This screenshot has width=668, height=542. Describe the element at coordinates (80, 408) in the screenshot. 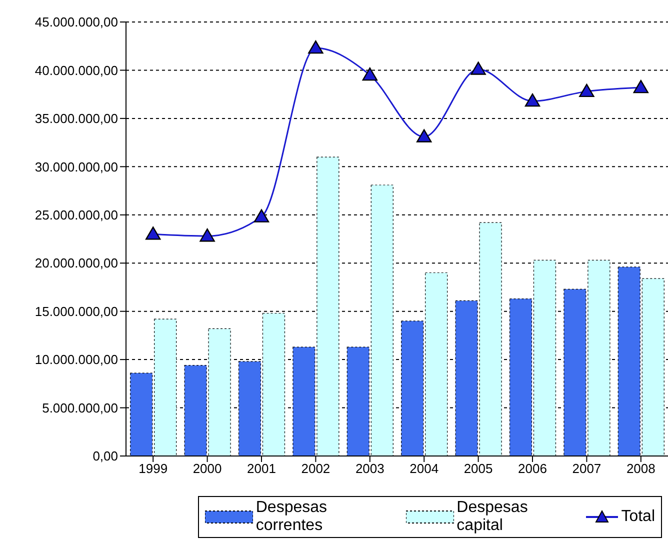

I see `y-tick-label: 5.000.000,00` at that location.